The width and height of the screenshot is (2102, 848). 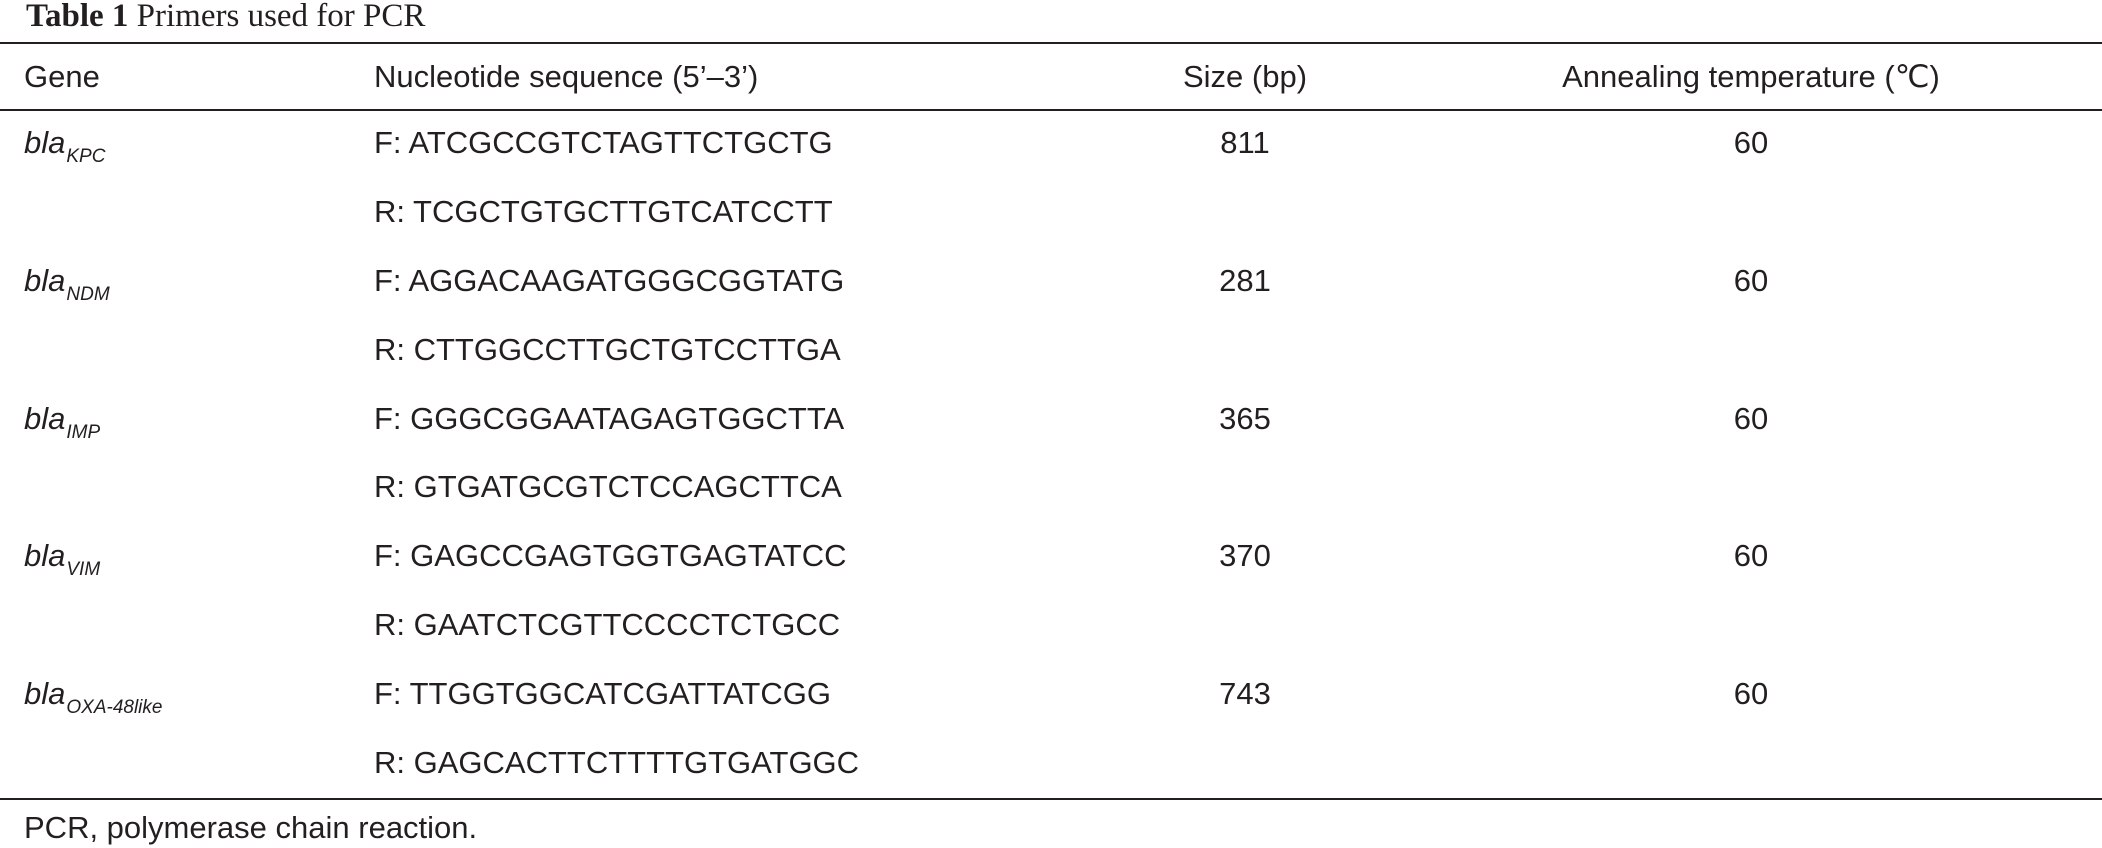 I want to click on table-caption-text: Primers used for PCR, so click(x=281, y=17).